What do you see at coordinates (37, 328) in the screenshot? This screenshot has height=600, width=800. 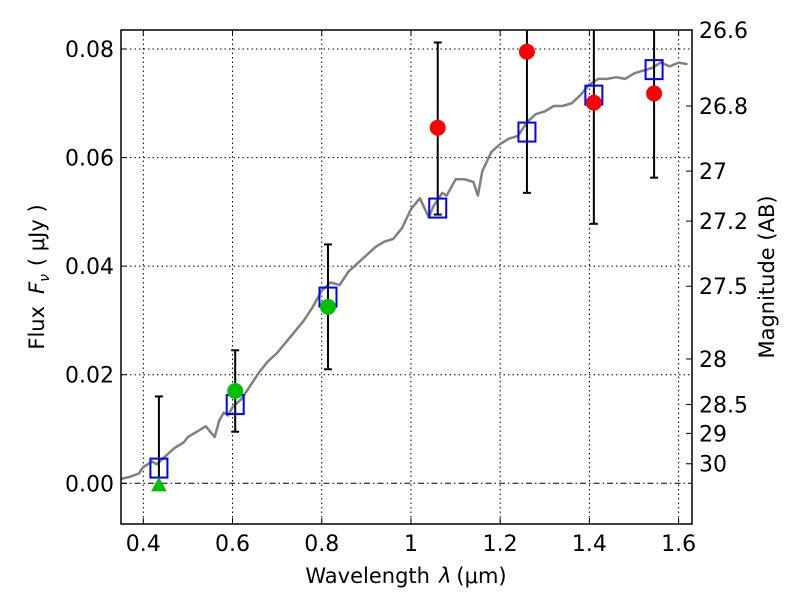 I see `y-axis-label-prefix: Flux` at bounding box center [37, 328].